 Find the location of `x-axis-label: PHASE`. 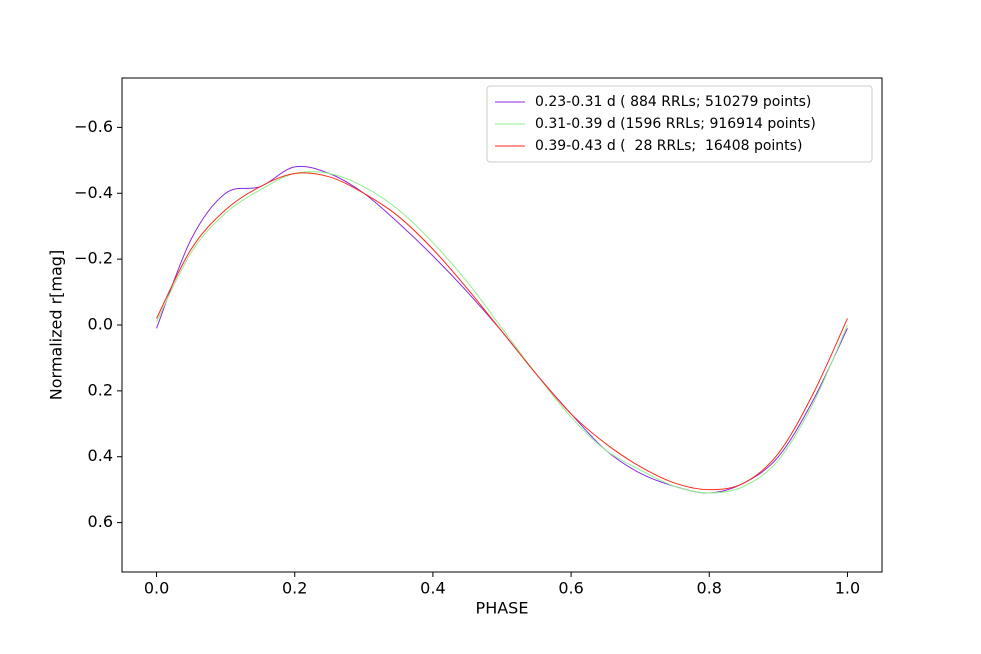

x-axis-label: PHASE is located at coordinates (502, 608).